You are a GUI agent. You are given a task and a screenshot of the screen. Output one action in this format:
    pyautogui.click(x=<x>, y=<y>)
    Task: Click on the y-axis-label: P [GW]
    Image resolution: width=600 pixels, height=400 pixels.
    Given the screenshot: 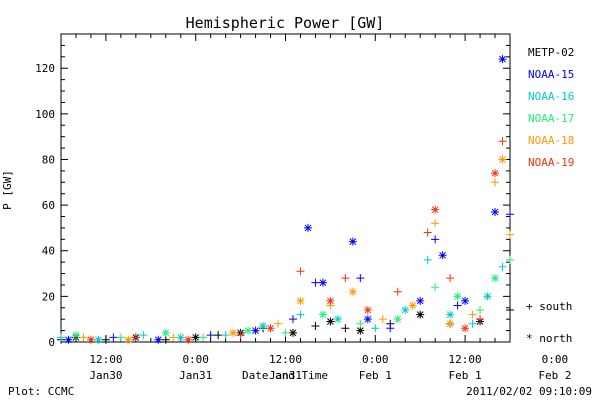 What is the action you would take?
    pyautogui.click(x=7, y=190)
    